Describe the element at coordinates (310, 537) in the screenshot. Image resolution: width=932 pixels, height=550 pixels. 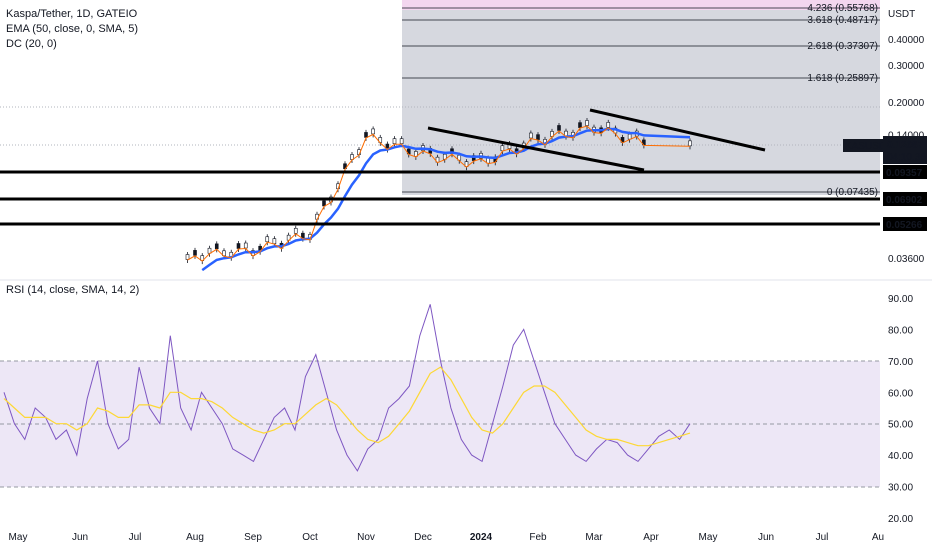
I see `time-tick-label: Oct` at that location.